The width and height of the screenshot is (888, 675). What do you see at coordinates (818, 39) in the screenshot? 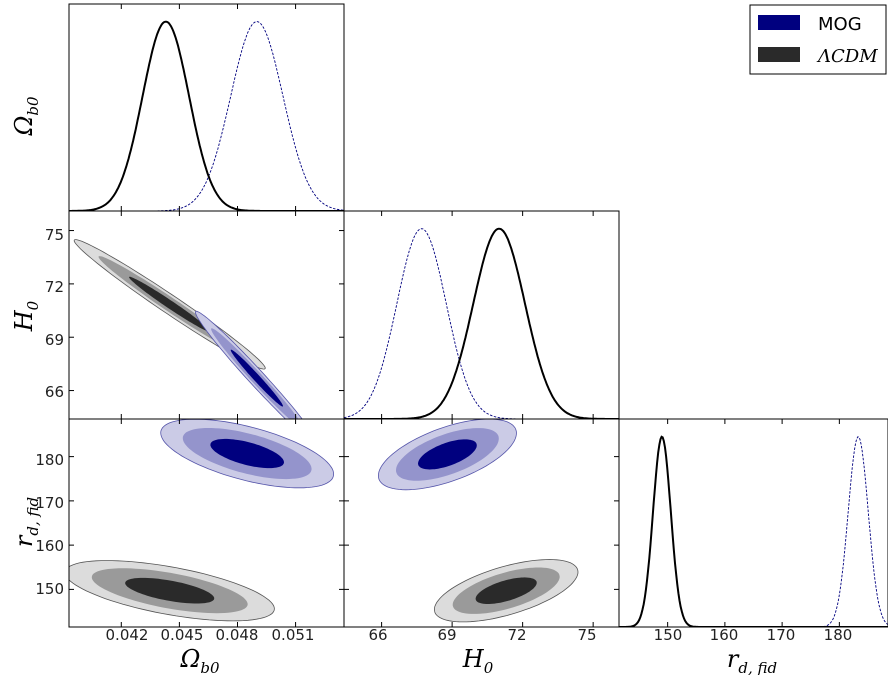
I see `legend: MOG ΛCDM` at bounding box center [818, 39].